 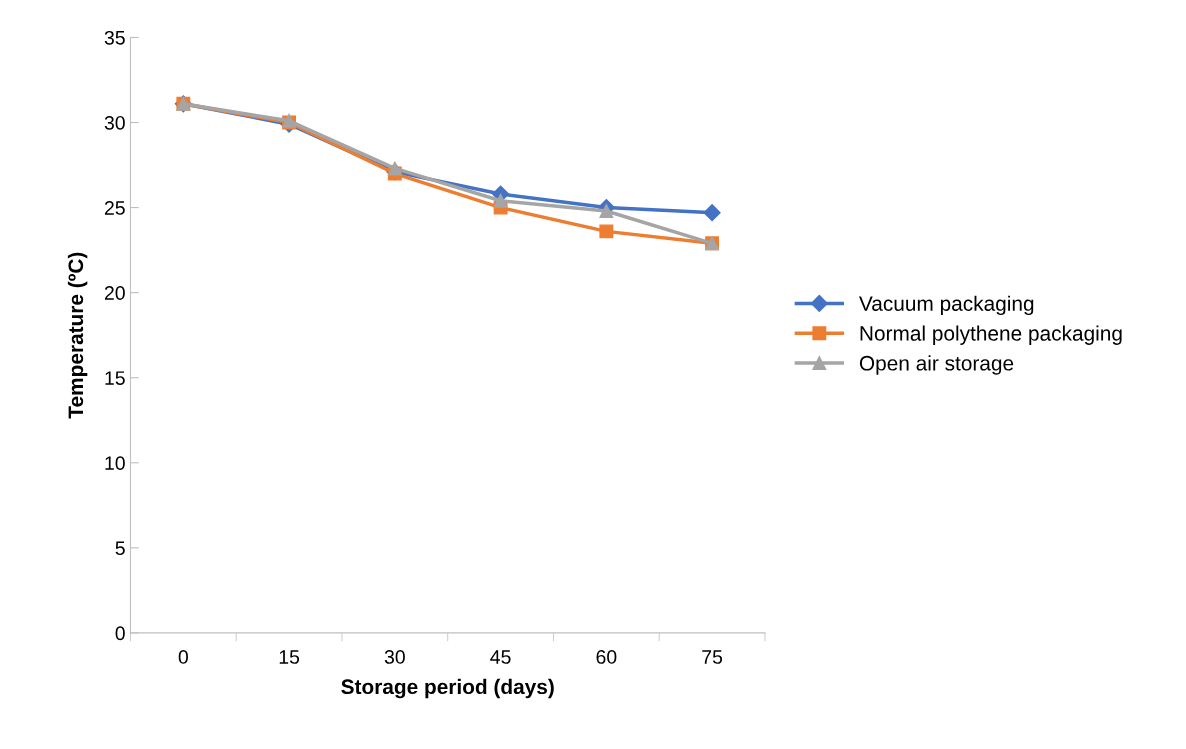 I want to click on legend-label: Vacuum packaging, so click(x=946, y=305).